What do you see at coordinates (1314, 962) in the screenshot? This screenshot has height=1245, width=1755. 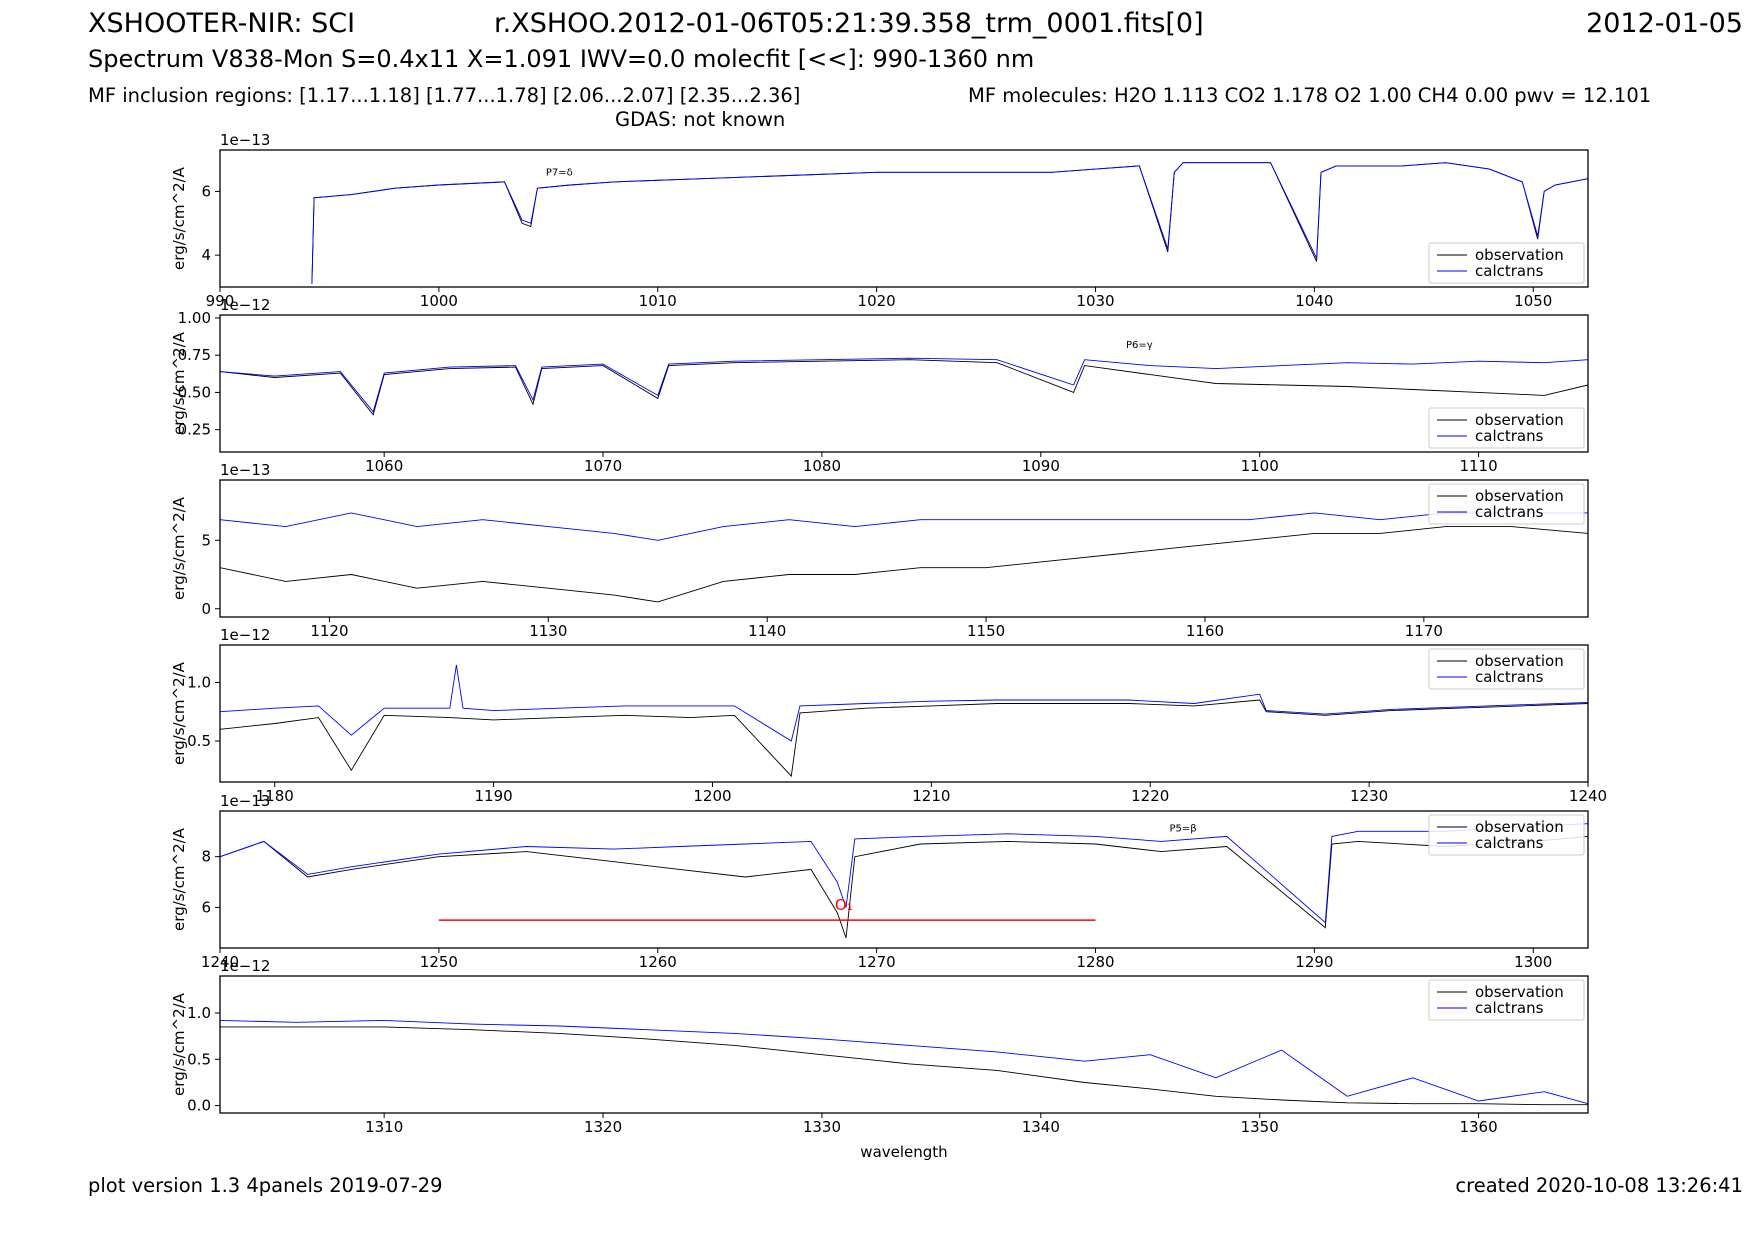 I see `panel-5-xtick-label: 1290` at bounding box center [1314, 962].